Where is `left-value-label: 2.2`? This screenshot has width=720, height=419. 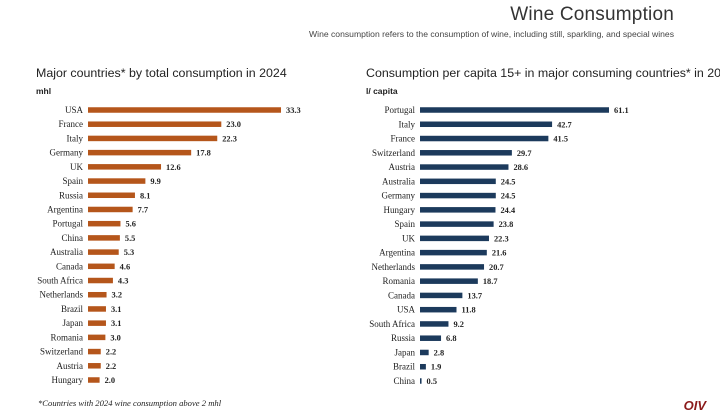
left-value-label: 2.2 is located at coordinates (111, 366).